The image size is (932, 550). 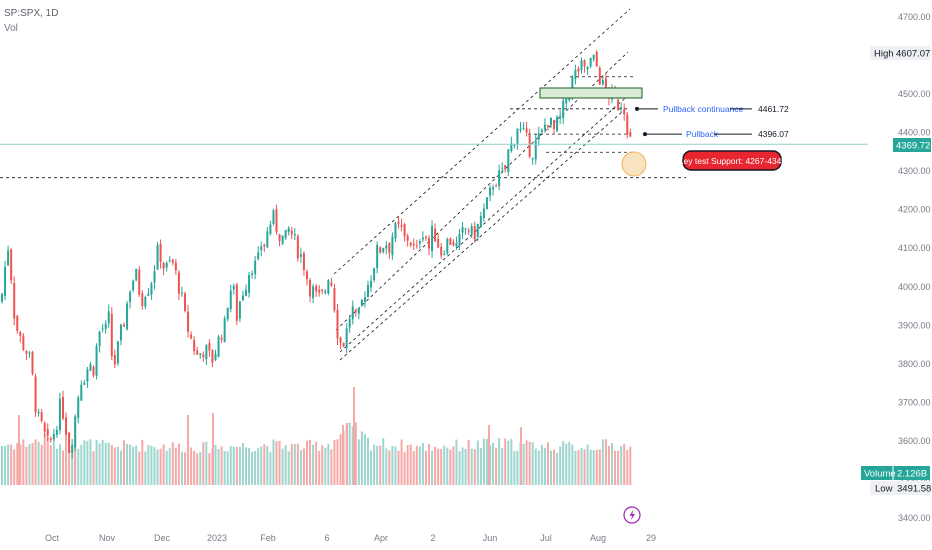 I want to click on volume-badge: Volume 2.126B, so click(x=895, y=473).